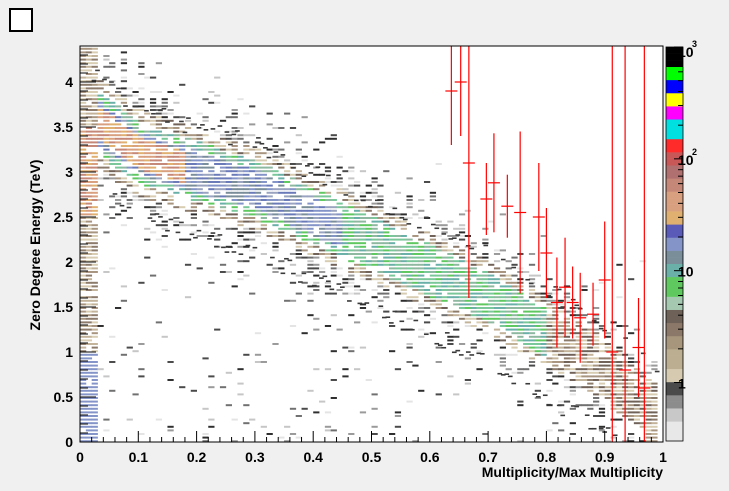 This screenshot has height=491, width=729. What do you see at coordinates (21, 20) in the screenshot?
I see `canvas-corner-box` at bounding box center [21, 20].